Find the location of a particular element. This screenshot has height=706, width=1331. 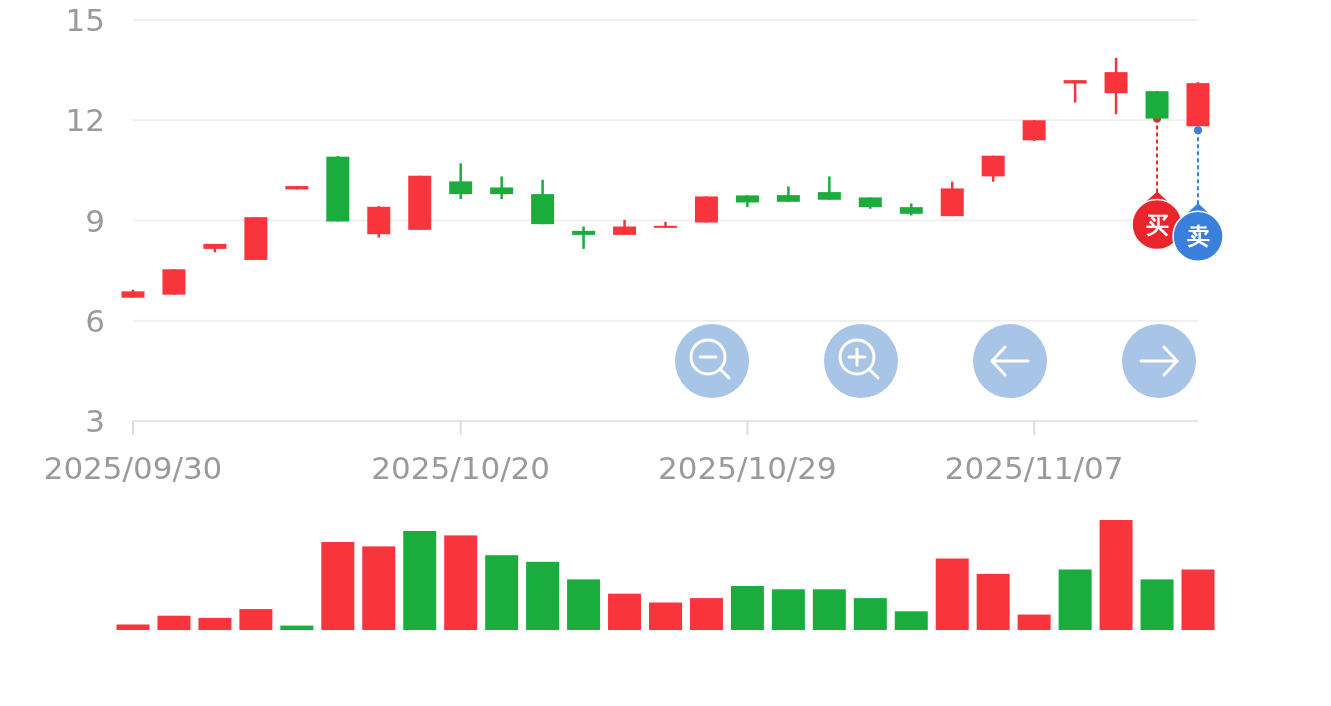

y-tick-label: 3 is located at coordinates (95, 421).